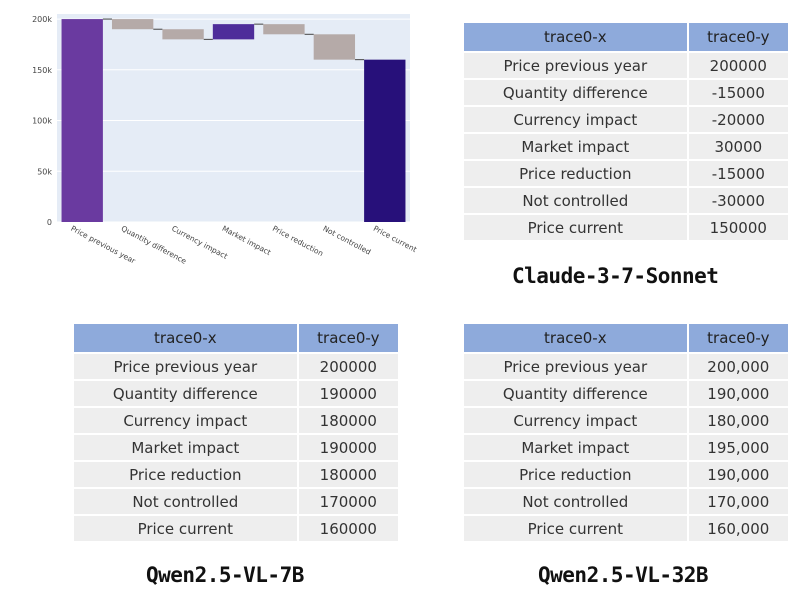 This screenshot has width=793, height=599. I want to click on table-row: Quantity difference 190,000, so click(626, 393).